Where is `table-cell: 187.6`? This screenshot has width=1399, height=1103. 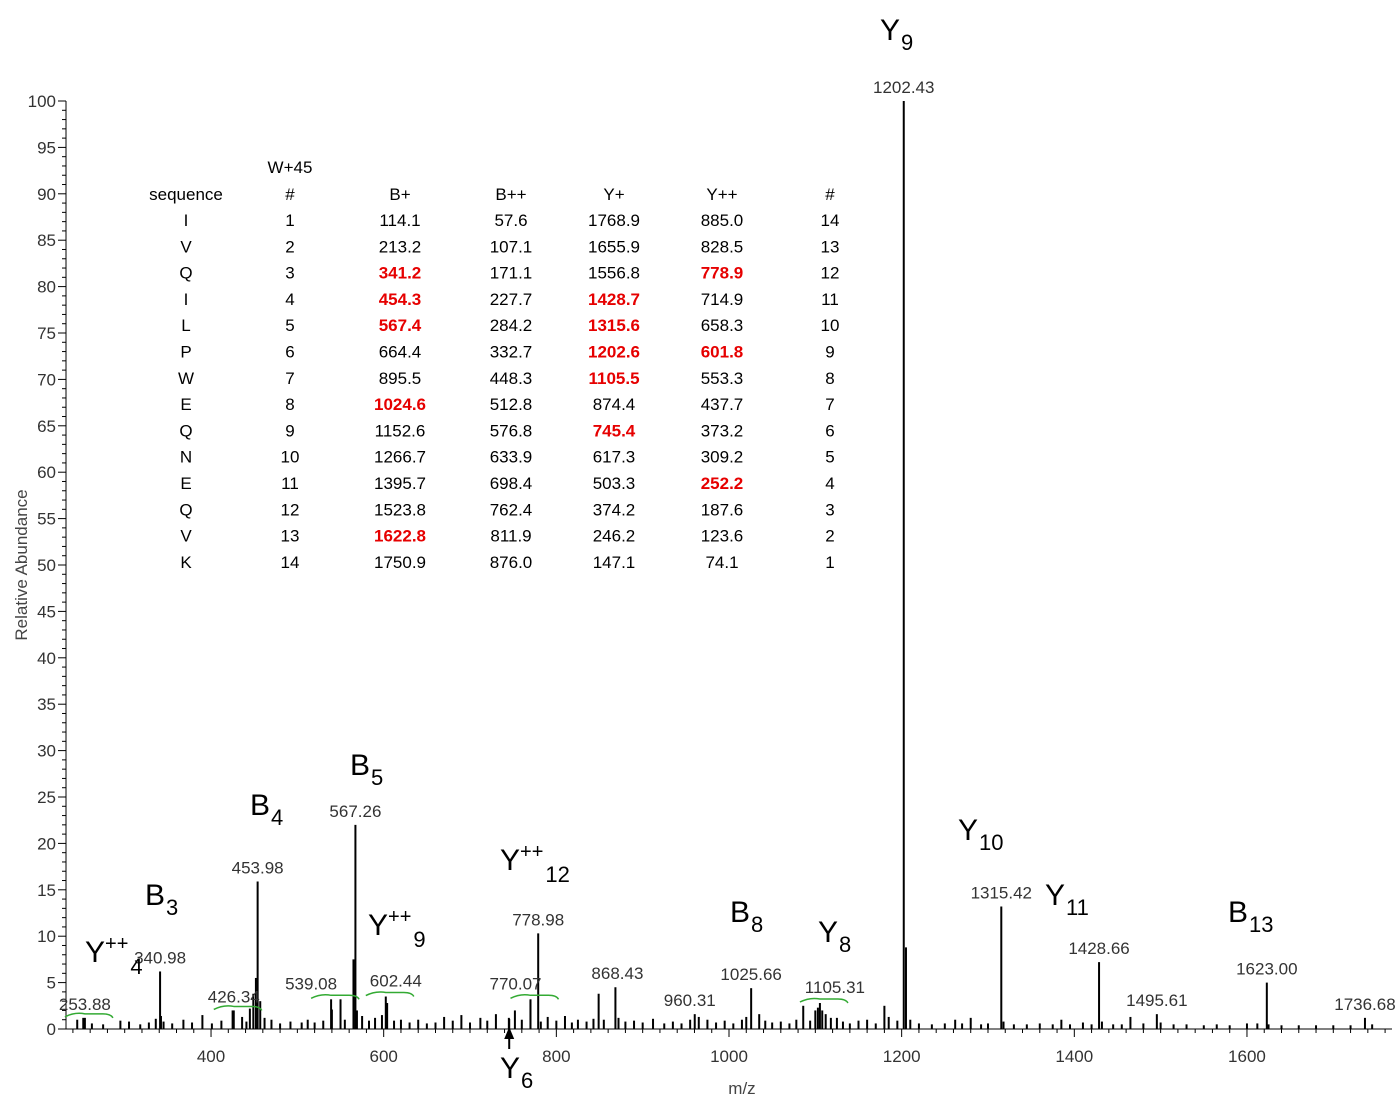
table-cell: 187.6 is located at coordinates (722, 509).